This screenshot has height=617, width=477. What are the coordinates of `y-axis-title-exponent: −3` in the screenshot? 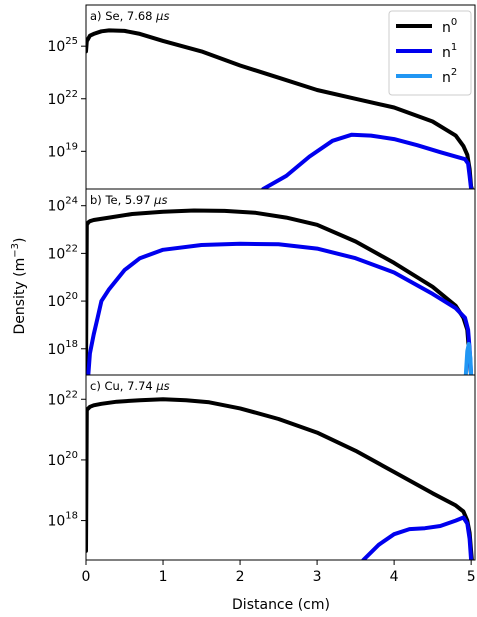 It's located at (15, 250).